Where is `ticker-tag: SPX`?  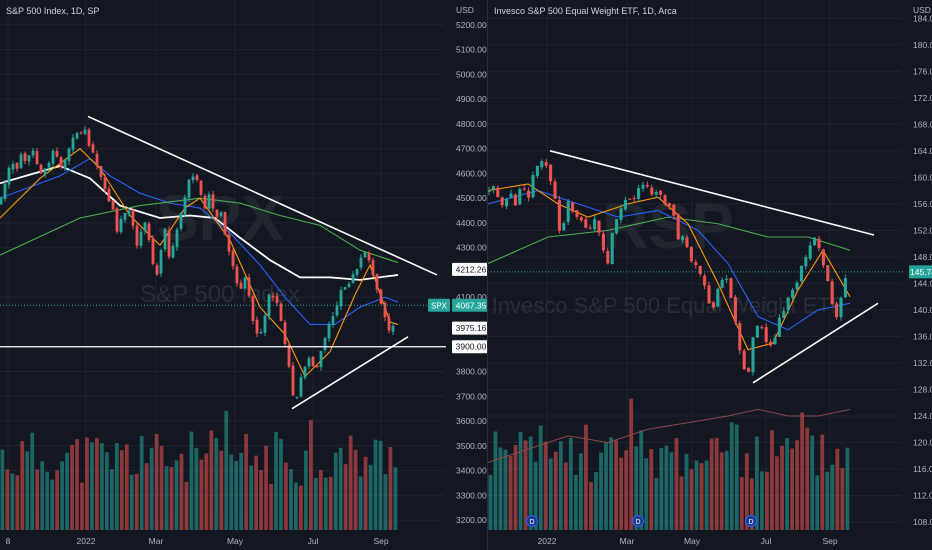 ticker-tag: SPX is located at coordinates (439, 305).